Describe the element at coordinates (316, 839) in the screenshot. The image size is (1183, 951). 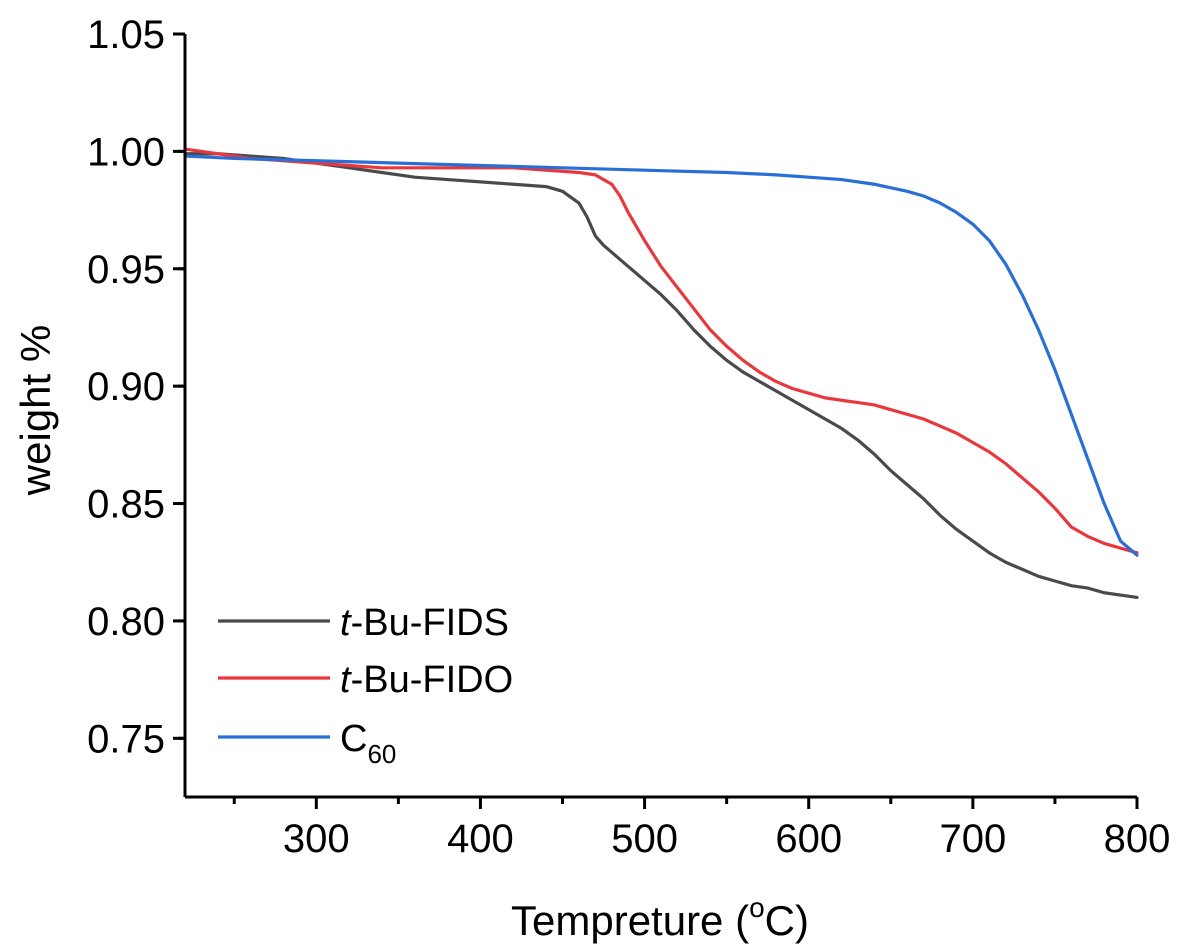
I see `x-tick-label: 300` at that location.